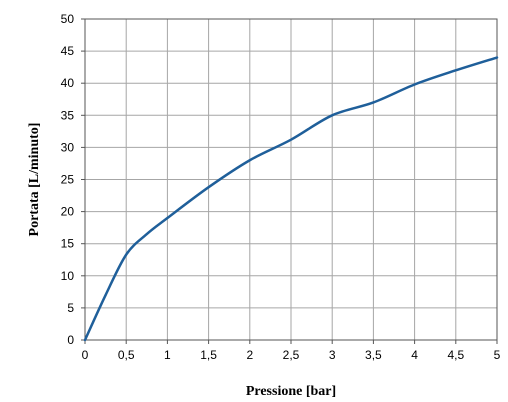 This screenshot has width=508, height=402. I want to click on x-tick-label: 1, so click(167, 355).